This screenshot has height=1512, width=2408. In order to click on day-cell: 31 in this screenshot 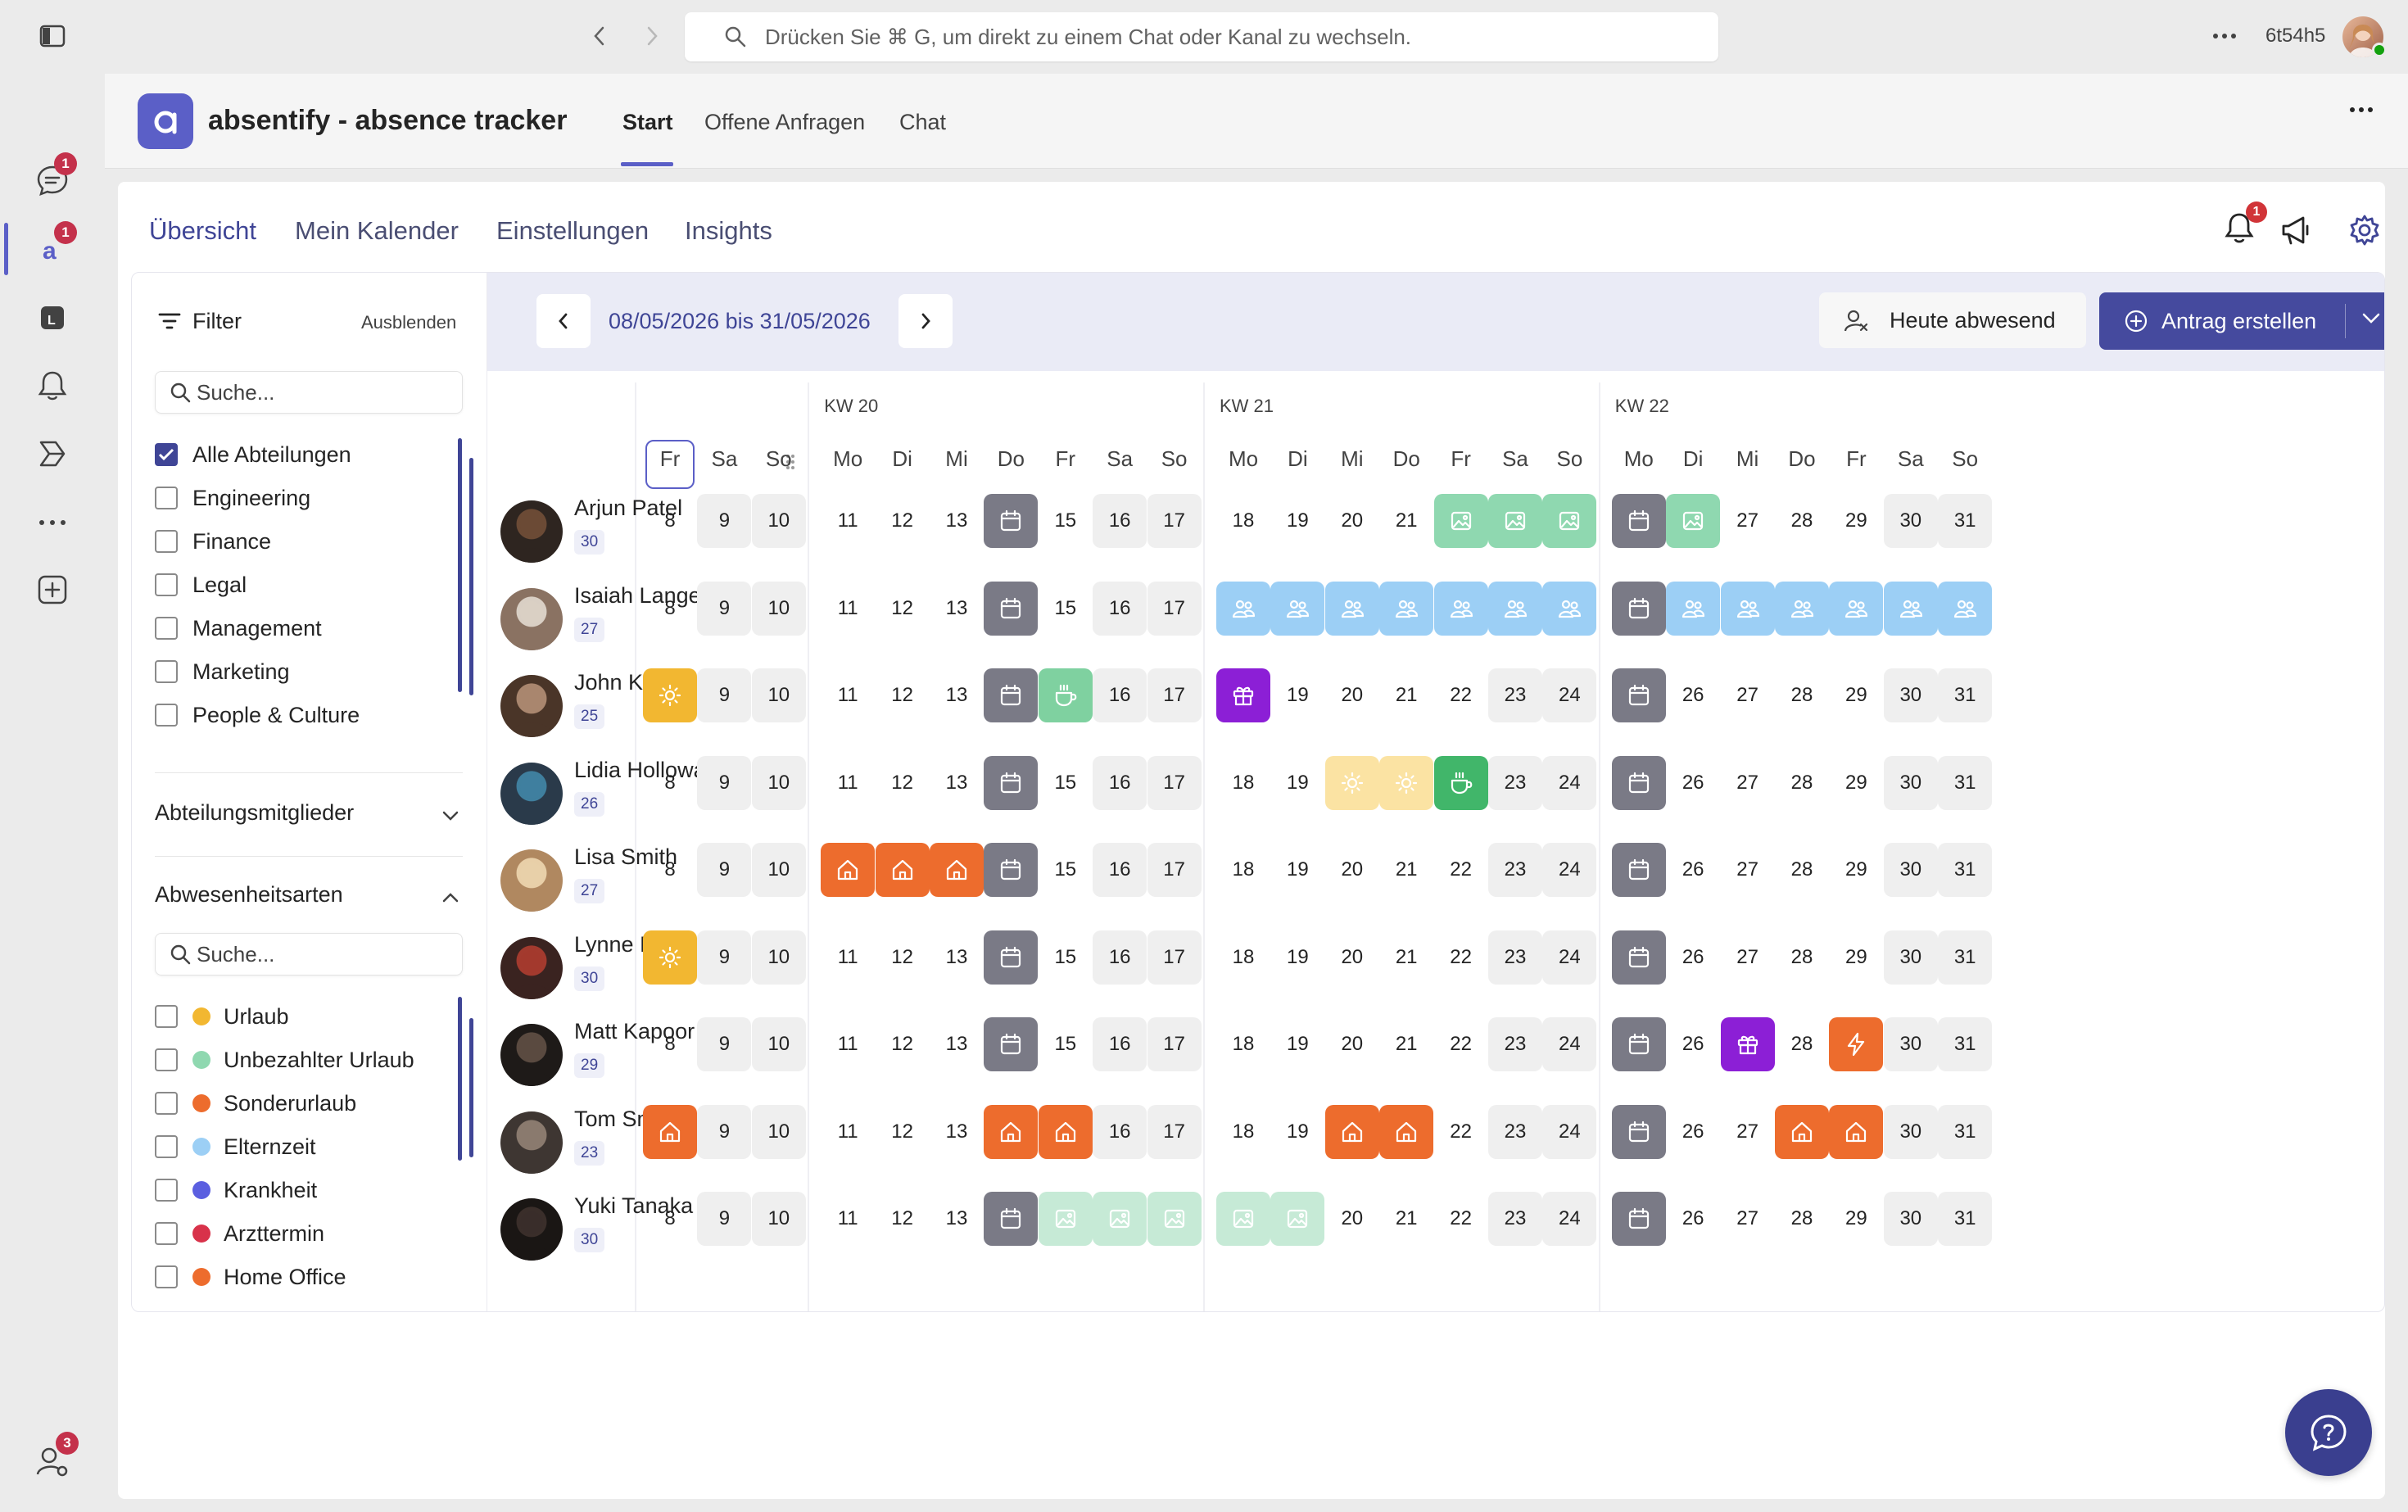, I will do `click(1965, 1044)`.